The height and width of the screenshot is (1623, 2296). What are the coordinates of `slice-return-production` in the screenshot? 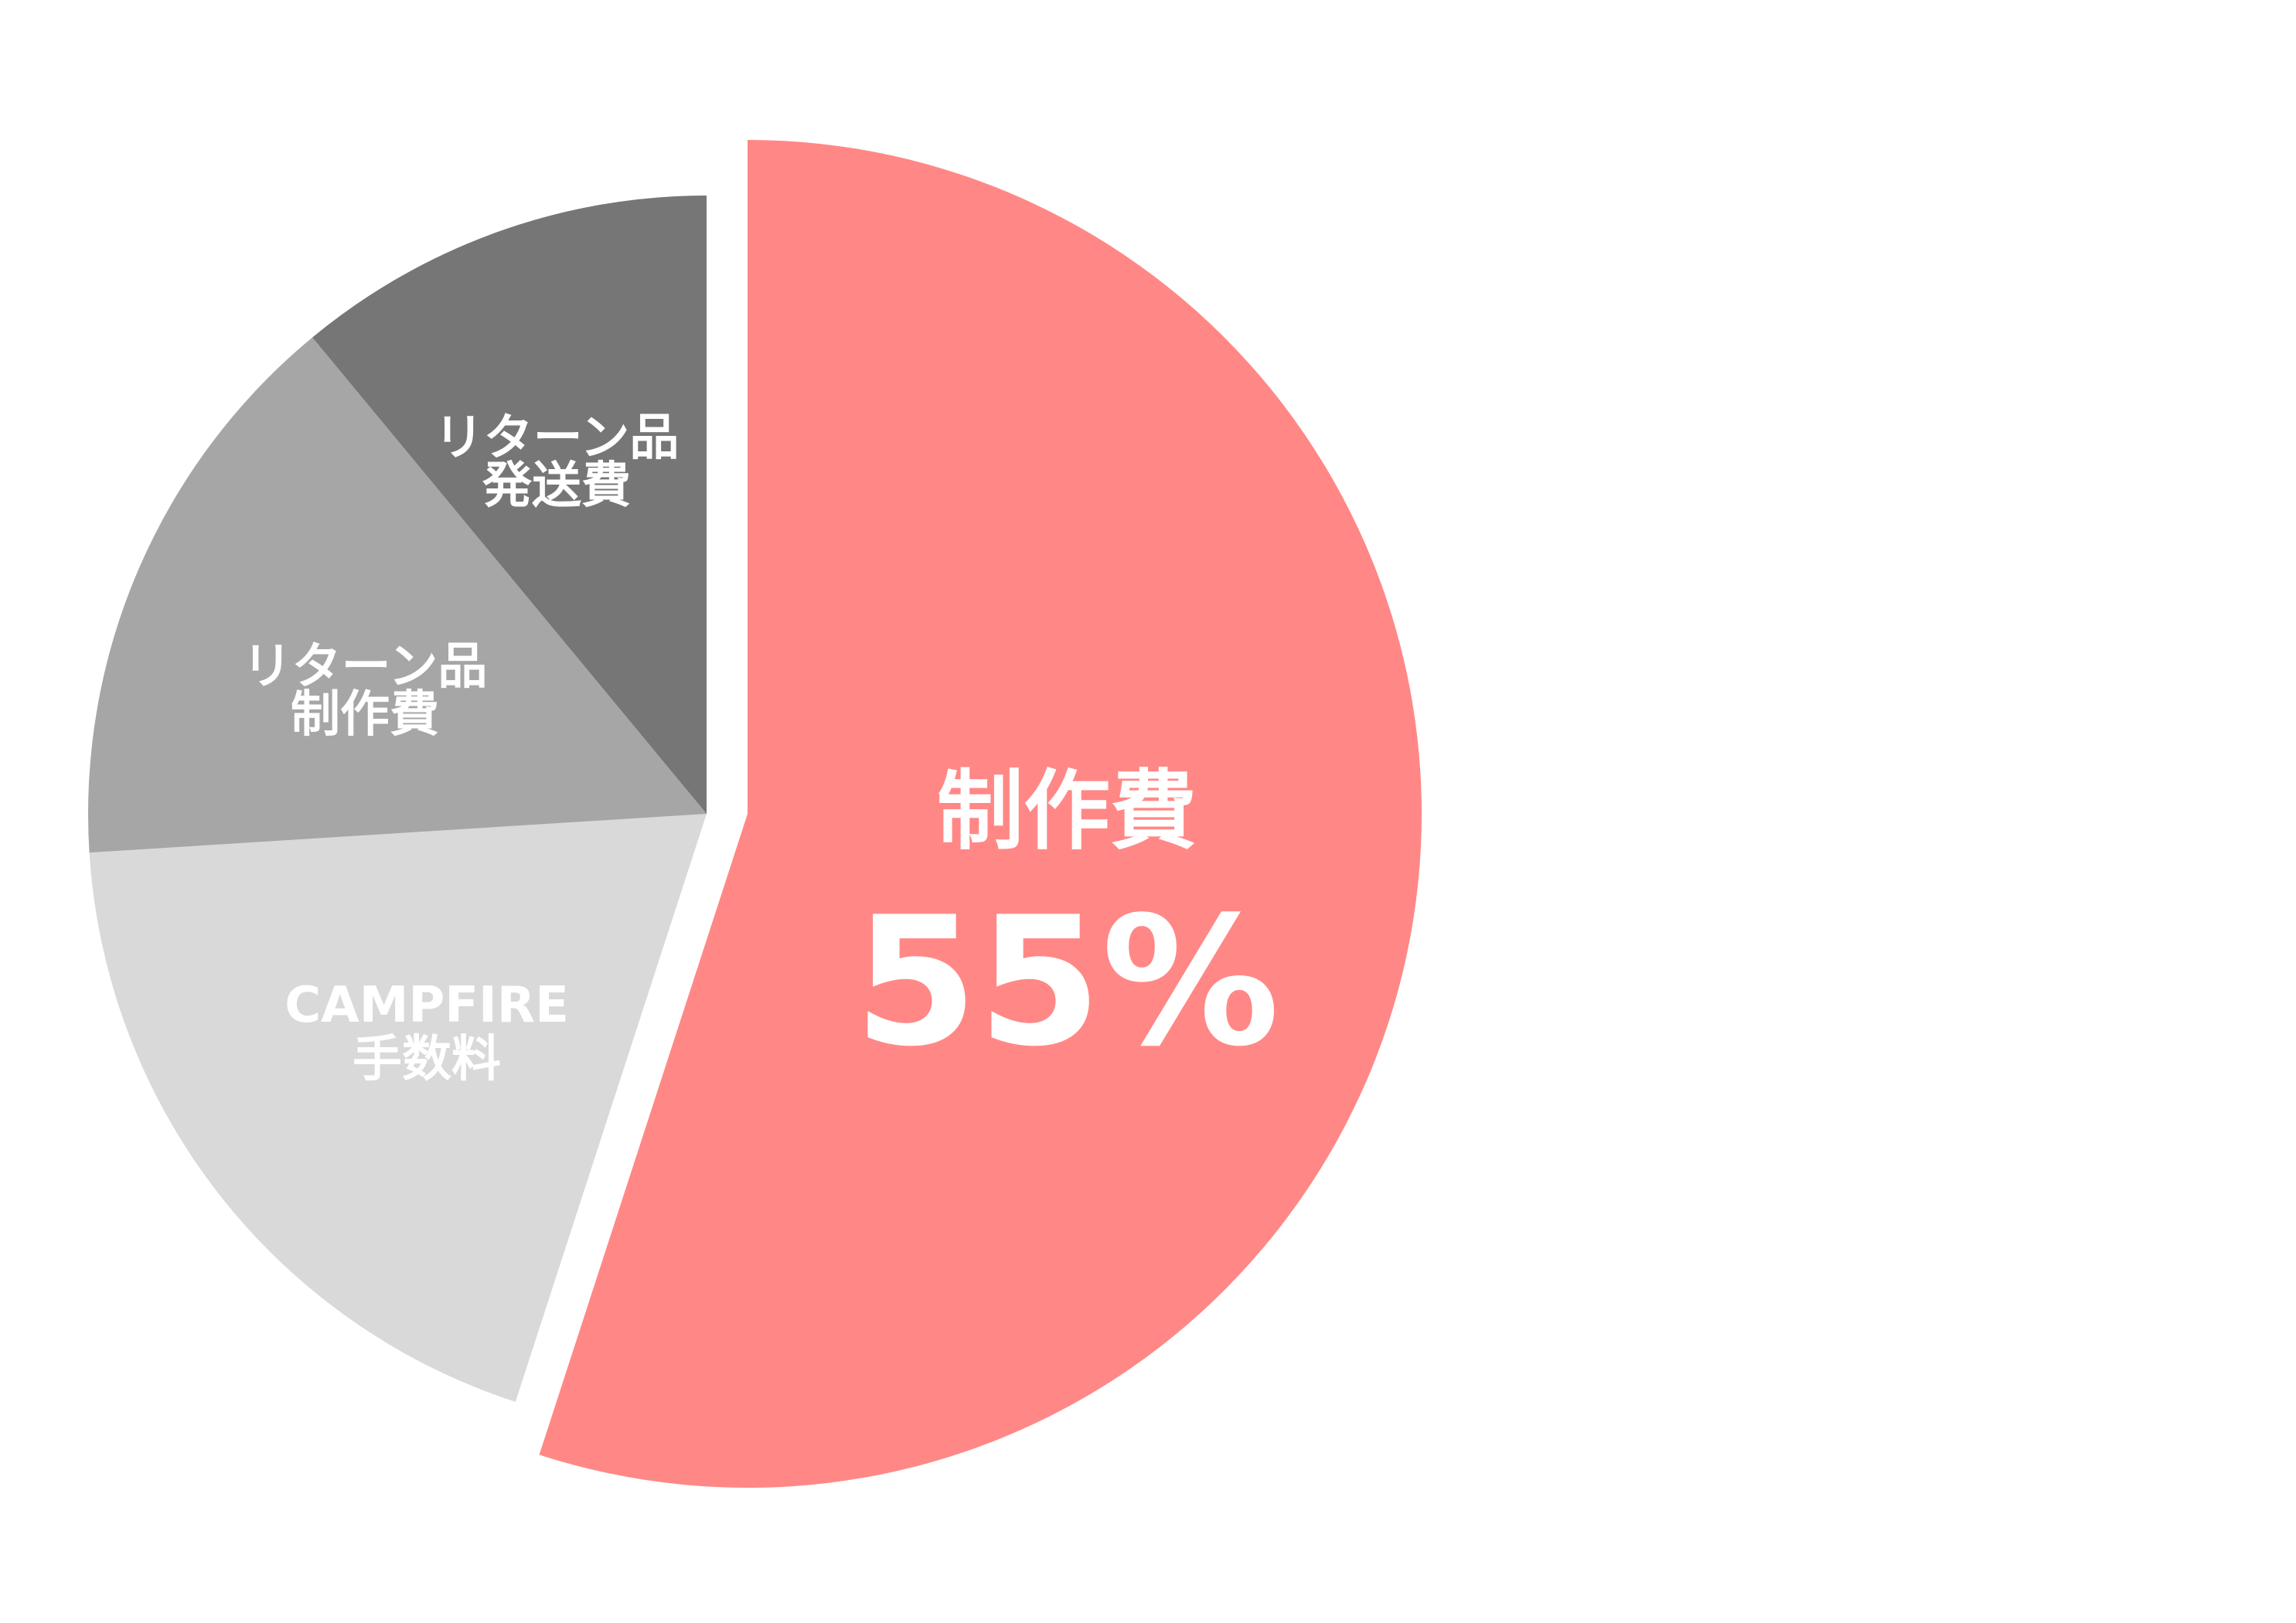 It's located at (397, 595).